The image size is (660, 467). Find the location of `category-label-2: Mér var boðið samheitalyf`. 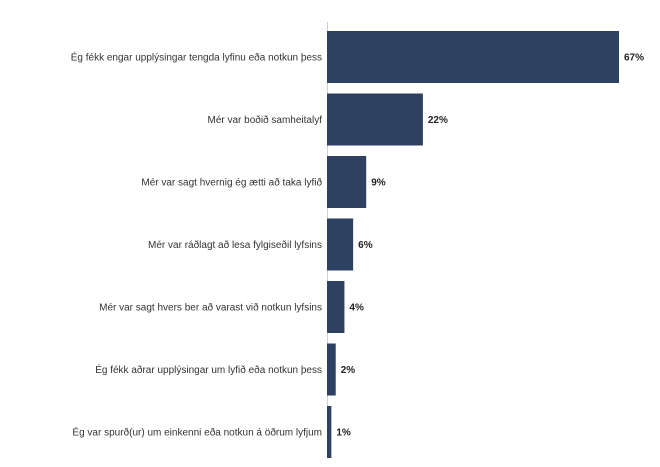

category-label-2: Mér var boðið samheitalyf is located at coordinates (265, 120).